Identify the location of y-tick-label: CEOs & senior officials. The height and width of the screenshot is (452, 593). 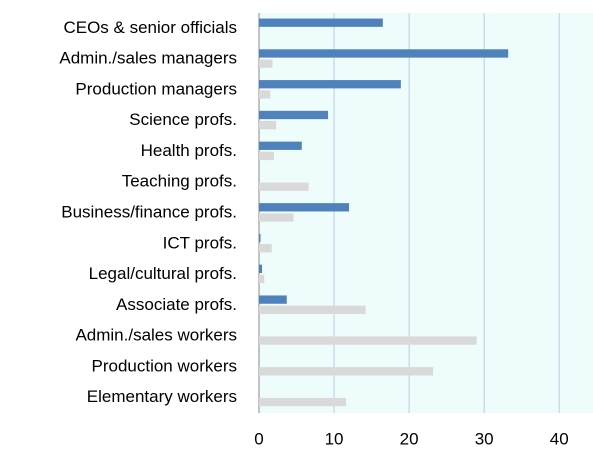
(150, 27).